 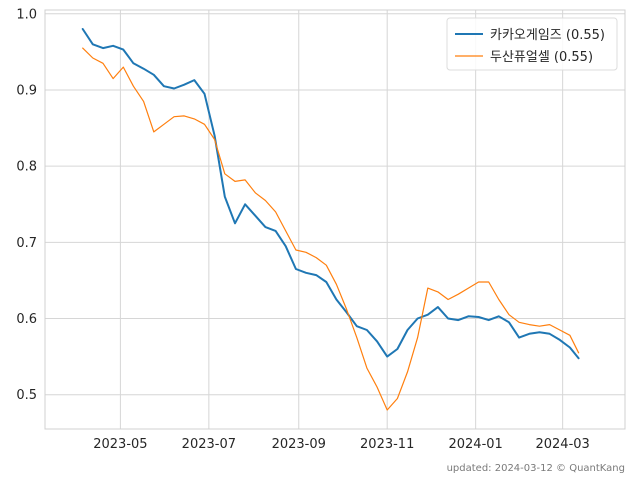 What do you see at coordinates (26, 243) in the screenshot?
I see `y-tick-label: 0.7` at bounding box center [26, 243].